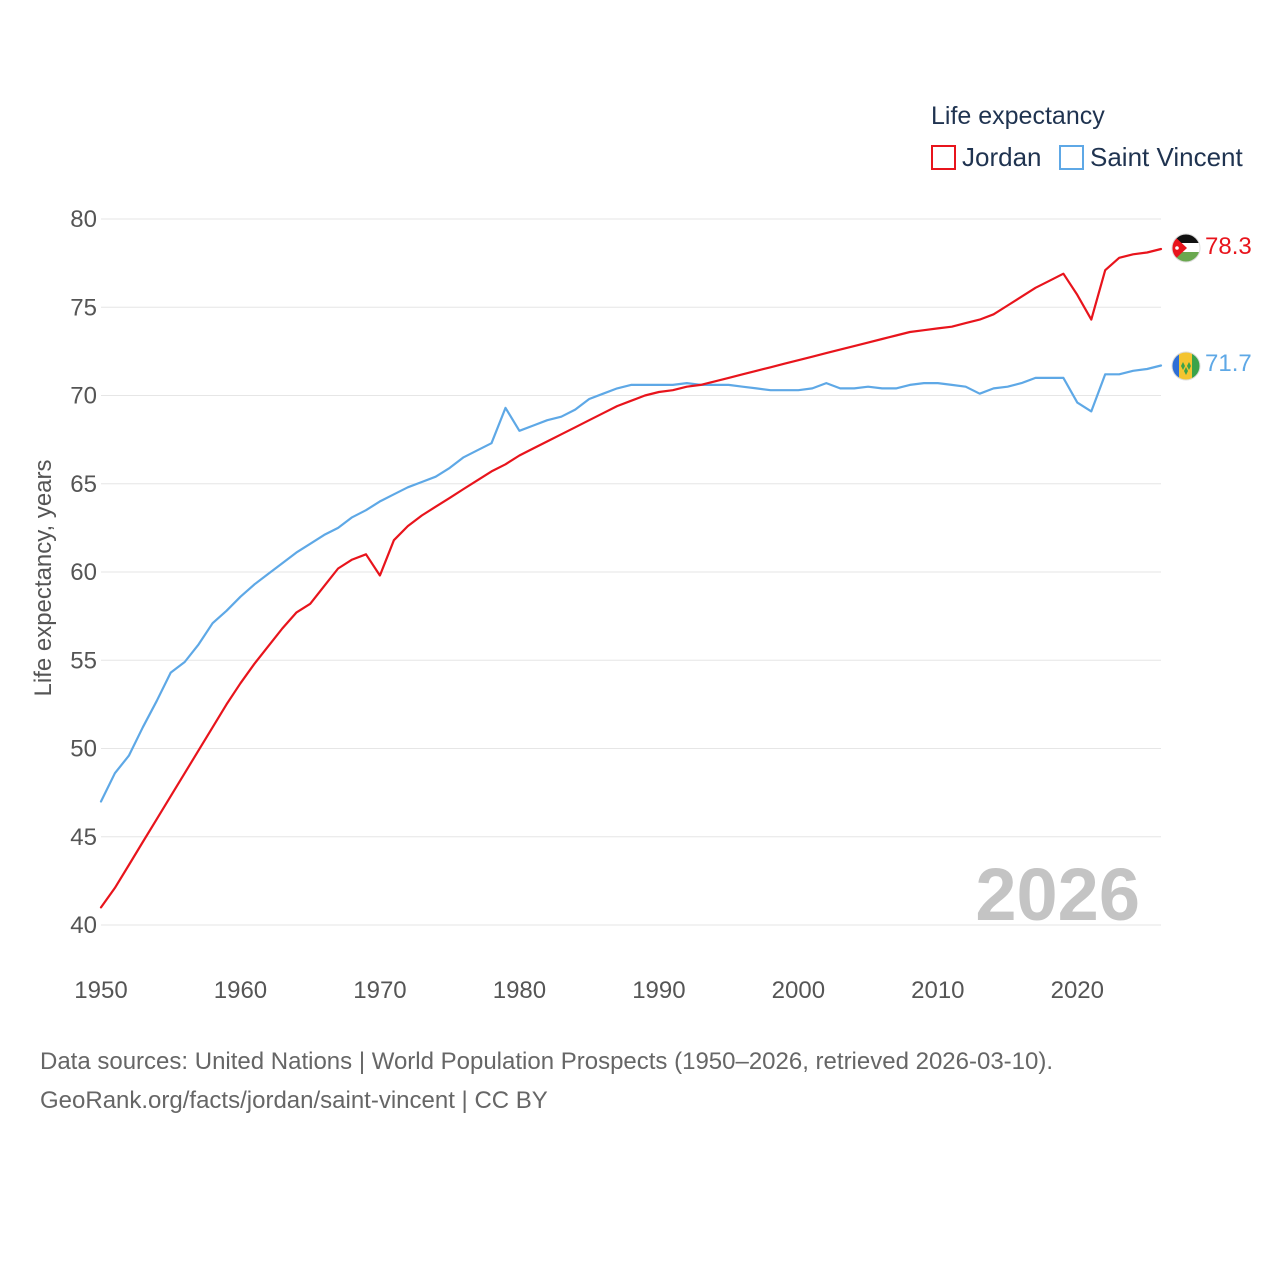 This screenshot has height=1280, width=1280. What do you see at coordinates (100, 990) in the screenshot?
I see `x-tick-label-1950: 1950` at bounding box center [100, 990].